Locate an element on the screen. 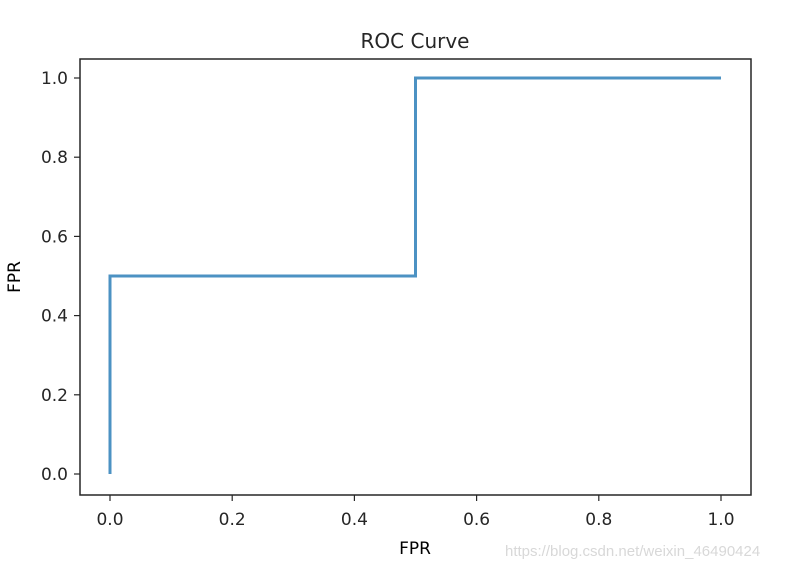 This screenshot has height=572, width=786. y-axis-label: FPR is located at coordinates (15, 277).